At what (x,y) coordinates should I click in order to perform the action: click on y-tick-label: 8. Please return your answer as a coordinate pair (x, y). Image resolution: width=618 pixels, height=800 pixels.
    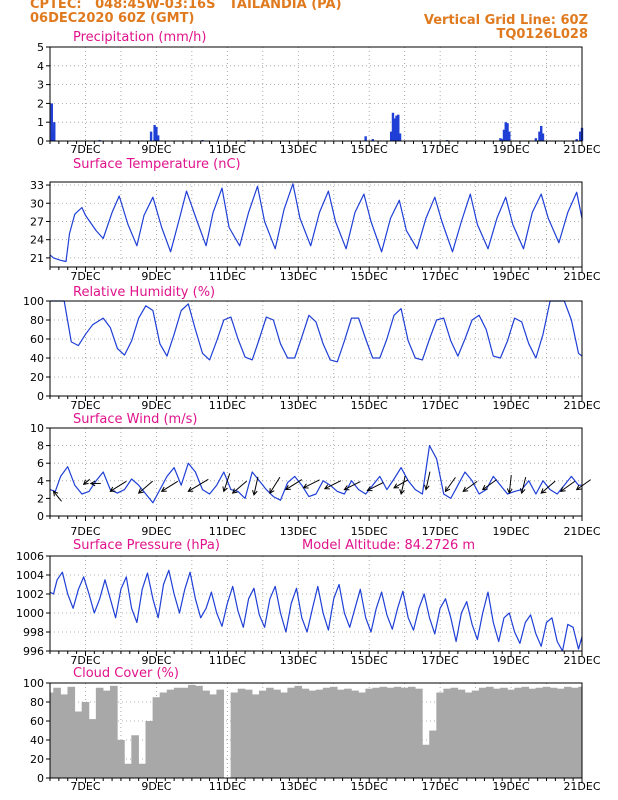
    Looking at the image, I should click on (40, 446).